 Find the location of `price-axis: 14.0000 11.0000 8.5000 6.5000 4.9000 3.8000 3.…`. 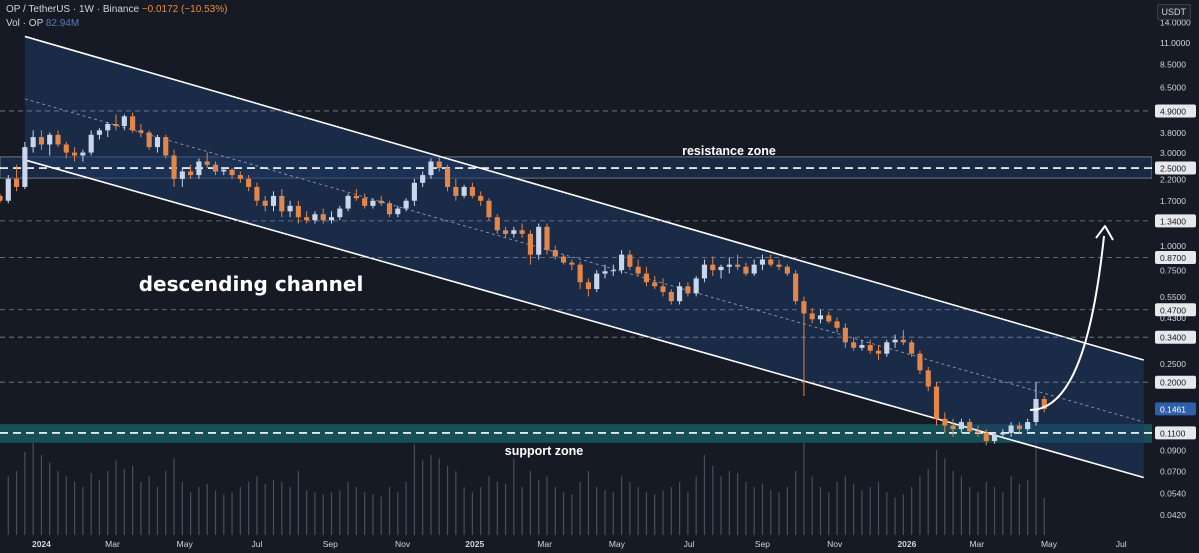

price-axis: 14.0000 11.0000 8.5000 6.5000 4.9000 3.8000 3.… is located at coordinates (1175, 276).